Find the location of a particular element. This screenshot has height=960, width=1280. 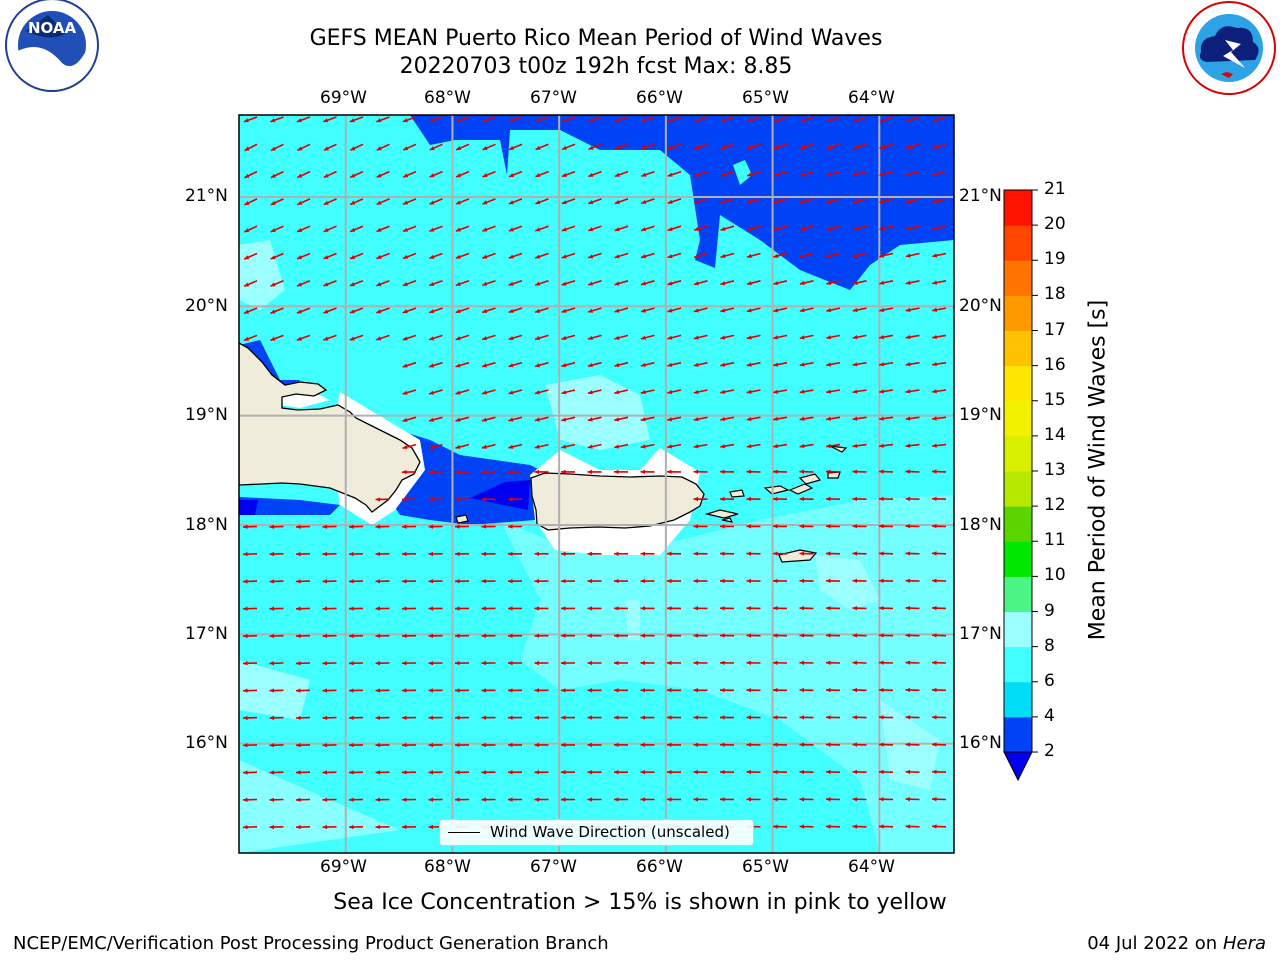

lon-label-top: 64°W is located at coordinates (871, 98).